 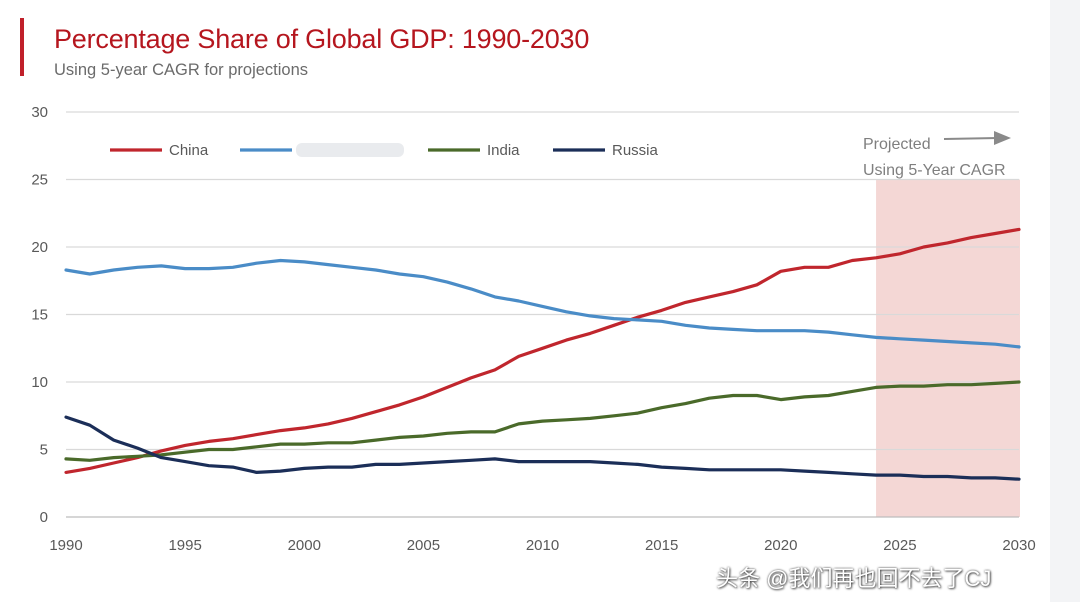 What do you see at coordinates (542, 448) in the screenshot?
I see `series-line-russia` at bounding box center [542, 448].